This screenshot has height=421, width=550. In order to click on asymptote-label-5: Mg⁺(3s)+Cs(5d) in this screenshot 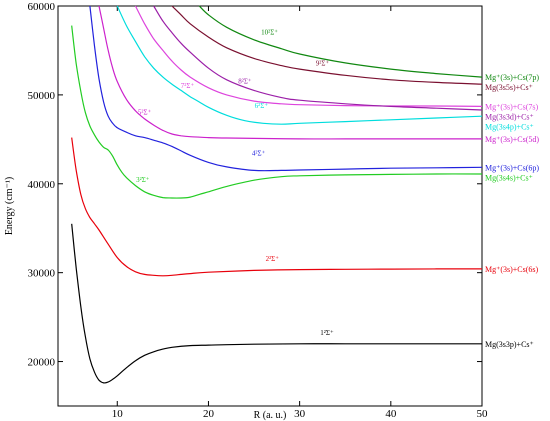, I will do `click(512, 139)`.